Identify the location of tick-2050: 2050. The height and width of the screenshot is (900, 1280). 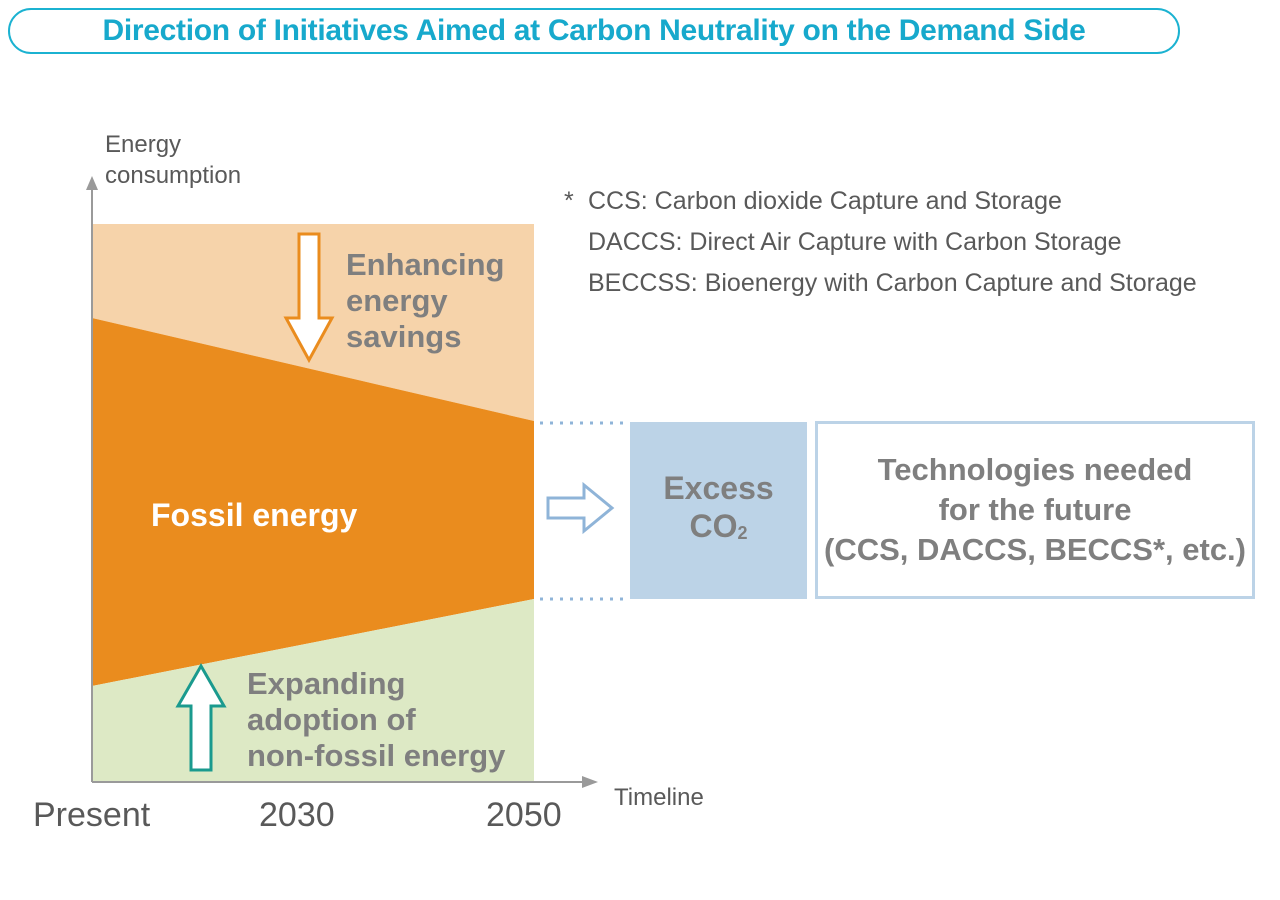
(524, 815).